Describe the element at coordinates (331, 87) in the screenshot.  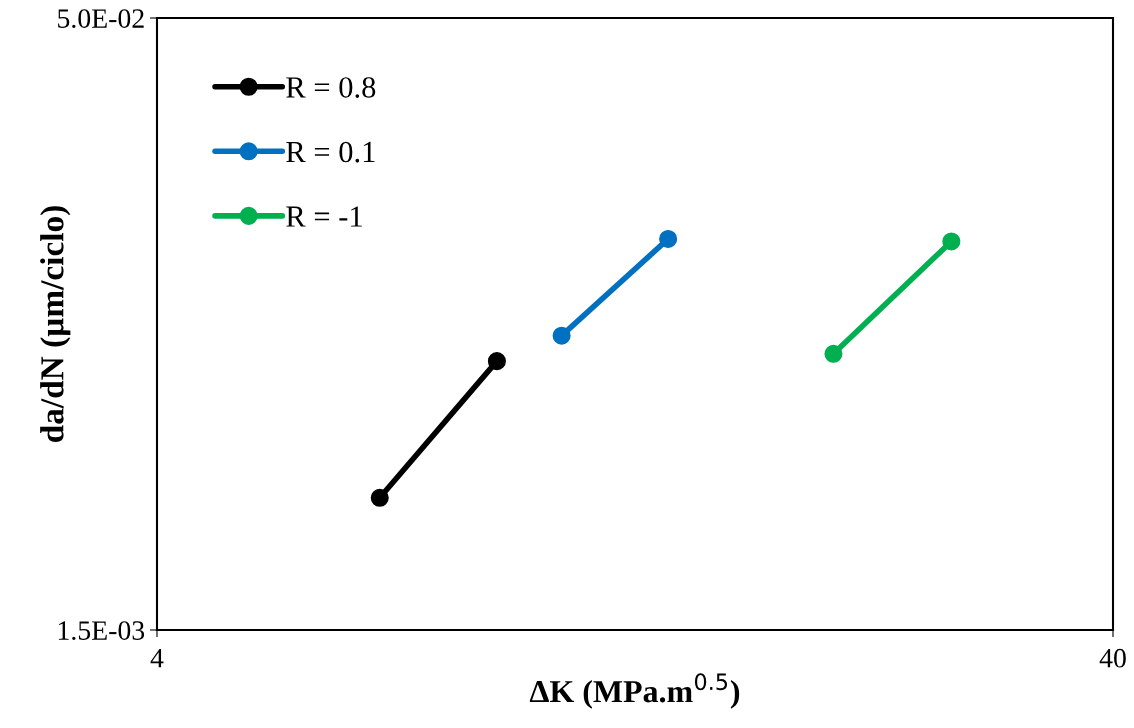
I see `legend-label: R = 0.8` at that location.